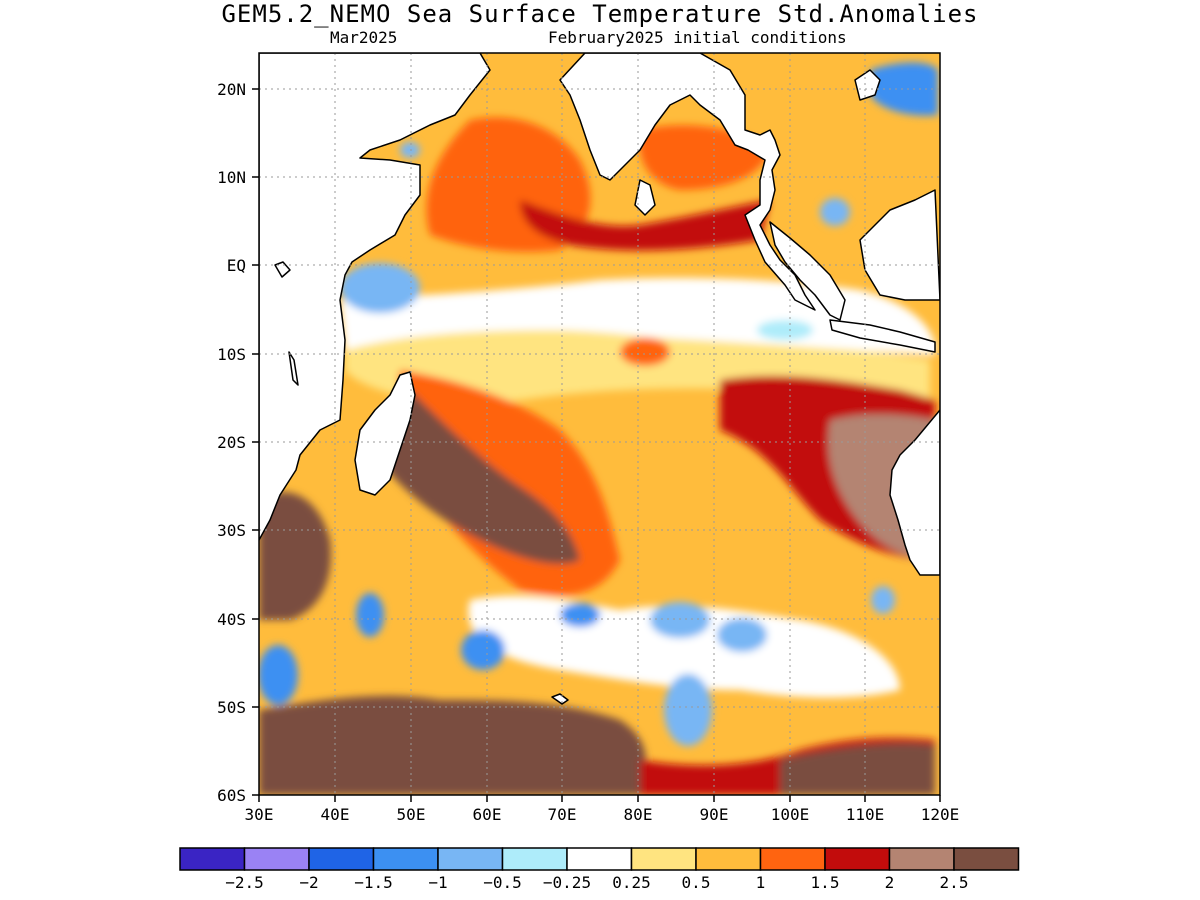  I want to click on lat-label: 10N, so click(231, 177).